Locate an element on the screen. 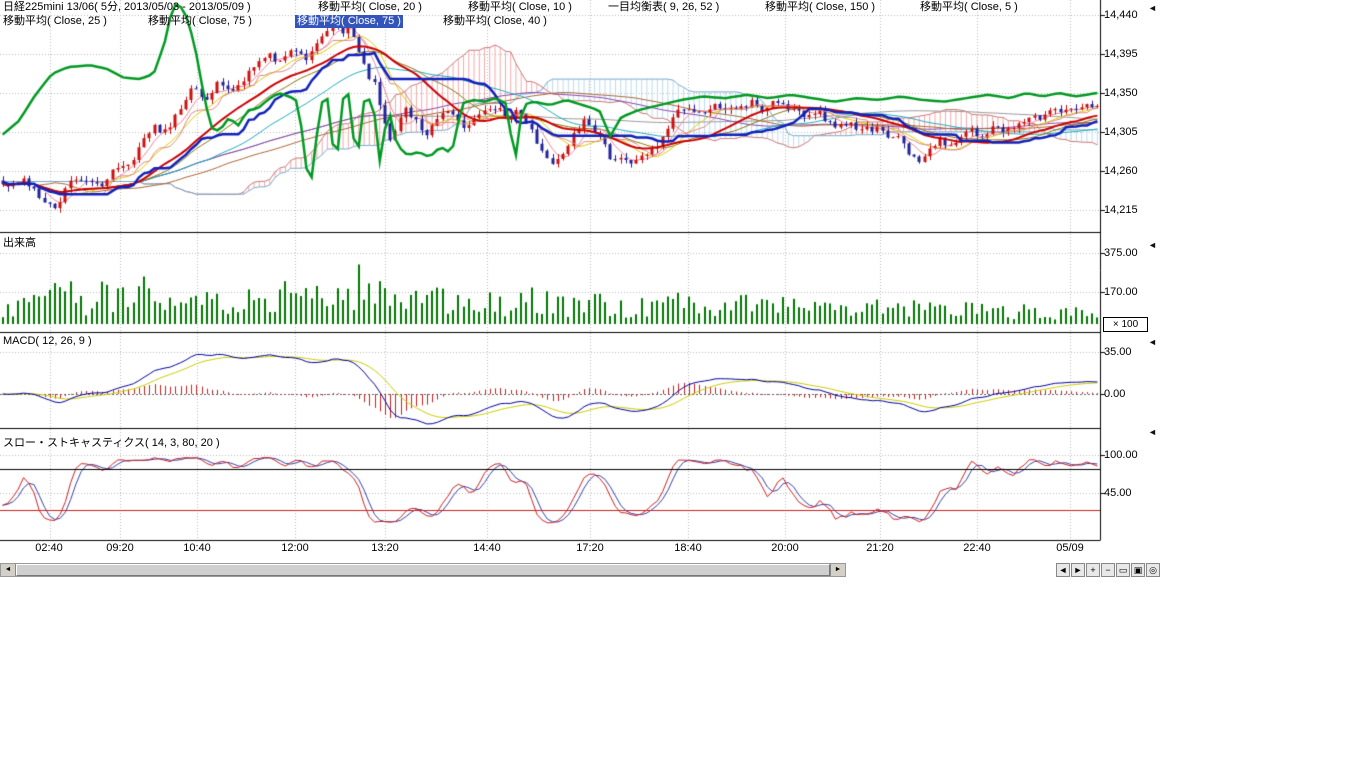  stoch-axis-label: 100.00 is located at coordinates (1121, 455).